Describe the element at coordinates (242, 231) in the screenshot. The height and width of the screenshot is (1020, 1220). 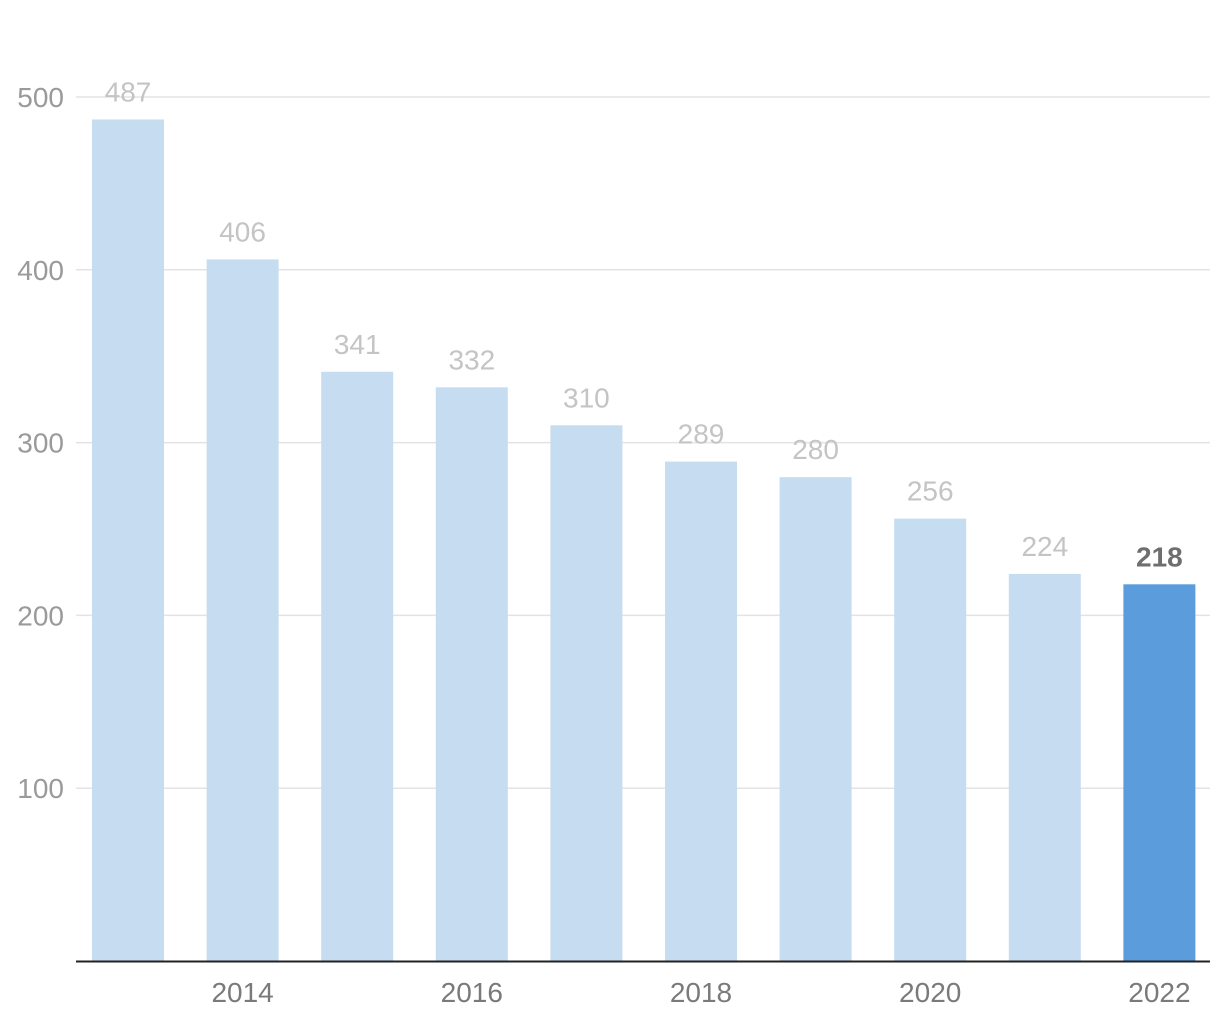
I see `value-label-2014: 406` at that location.